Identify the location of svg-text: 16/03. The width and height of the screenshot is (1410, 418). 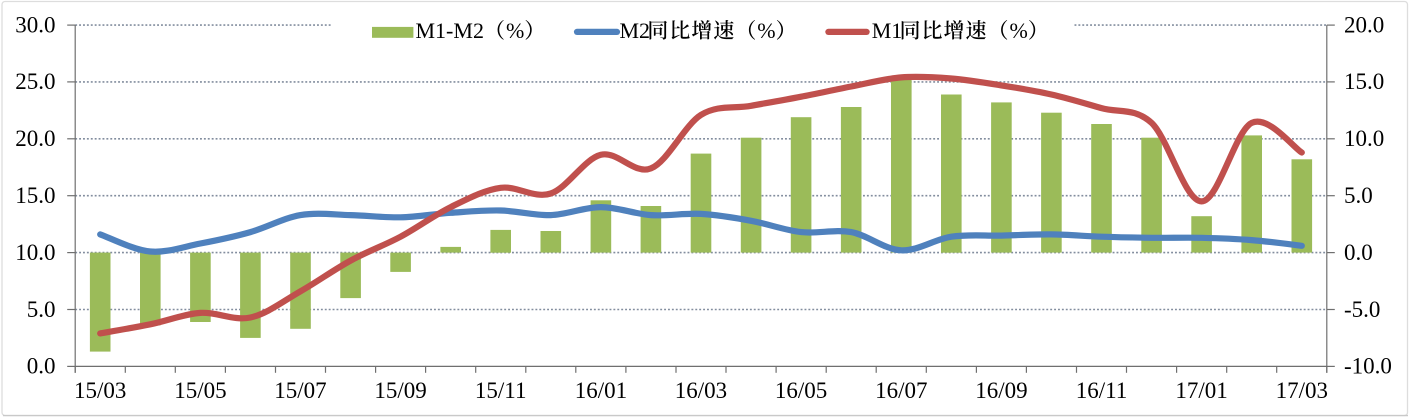
(701, 390).